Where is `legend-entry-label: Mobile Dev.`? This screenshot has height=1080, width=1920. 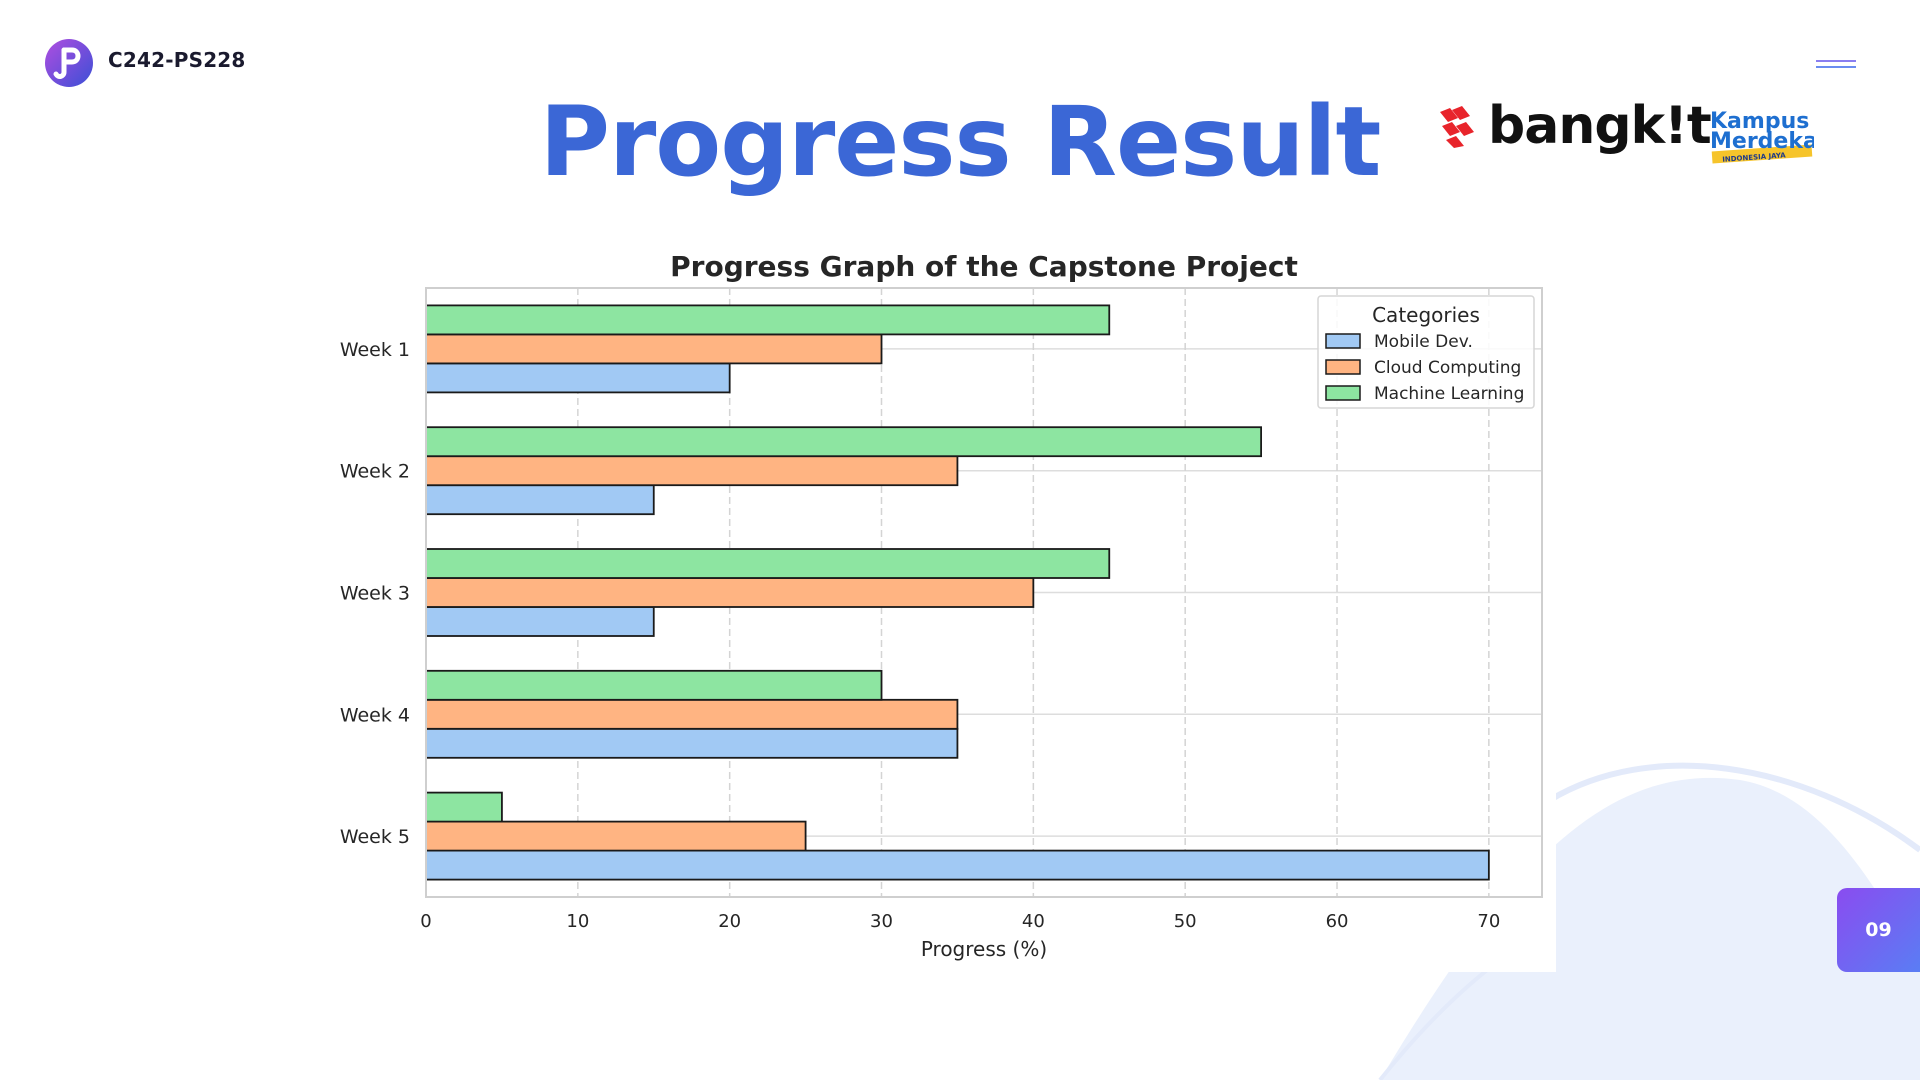
legend-entry-label: Mobile Dev. is located at coordinates (1423, 342).